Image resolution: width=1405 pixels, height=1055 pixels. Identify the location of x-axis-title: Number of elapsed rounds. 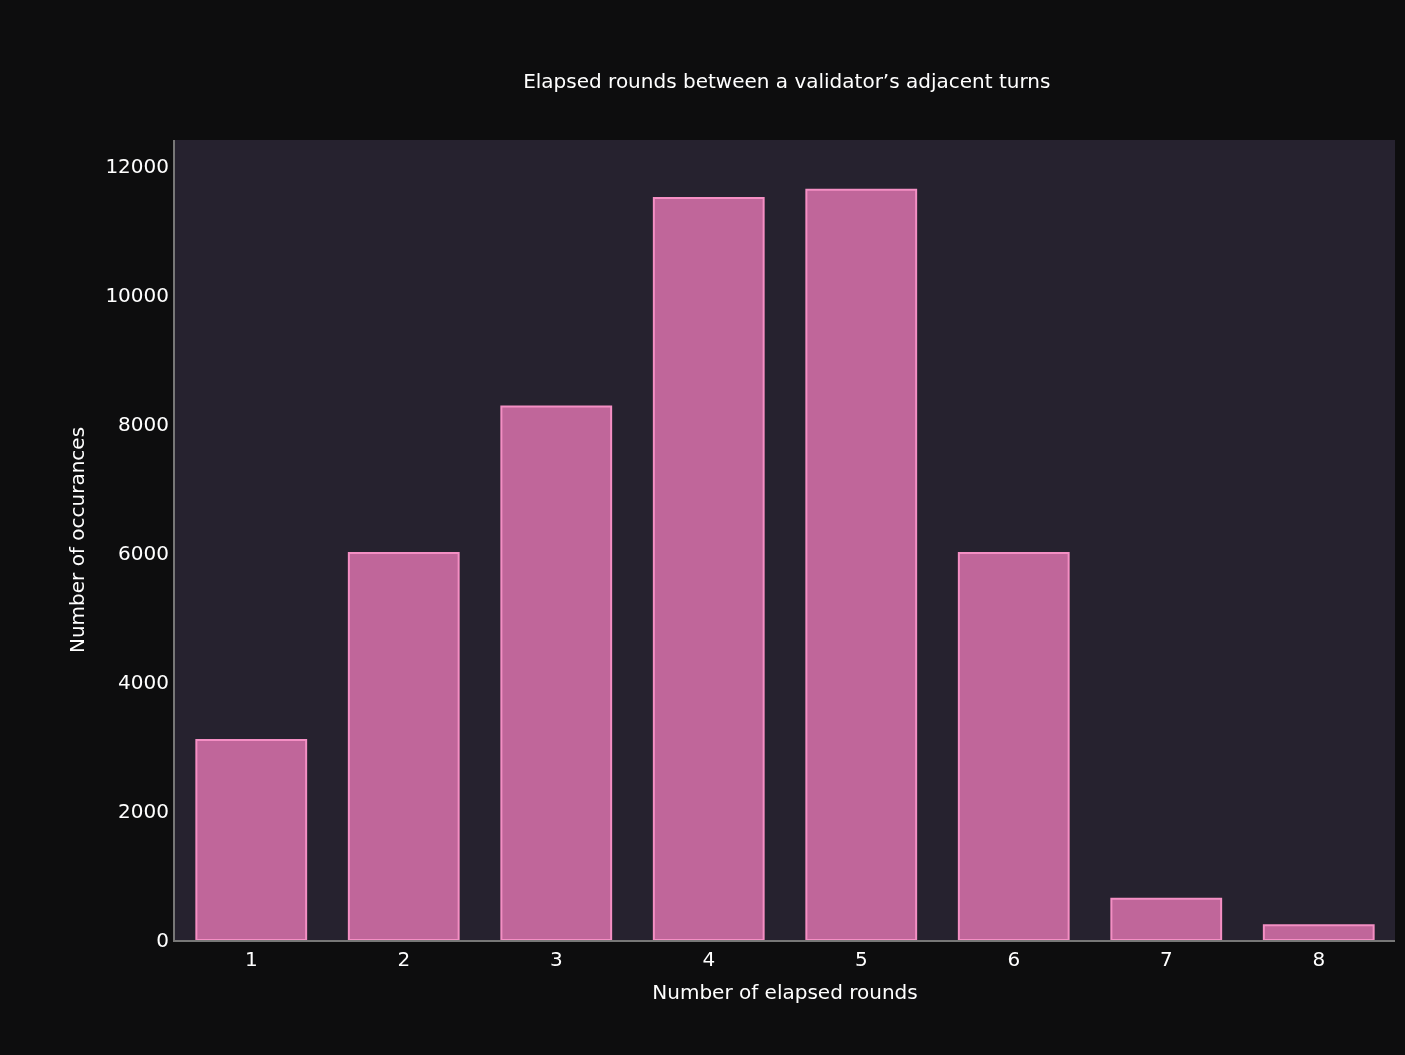
(785, 992).